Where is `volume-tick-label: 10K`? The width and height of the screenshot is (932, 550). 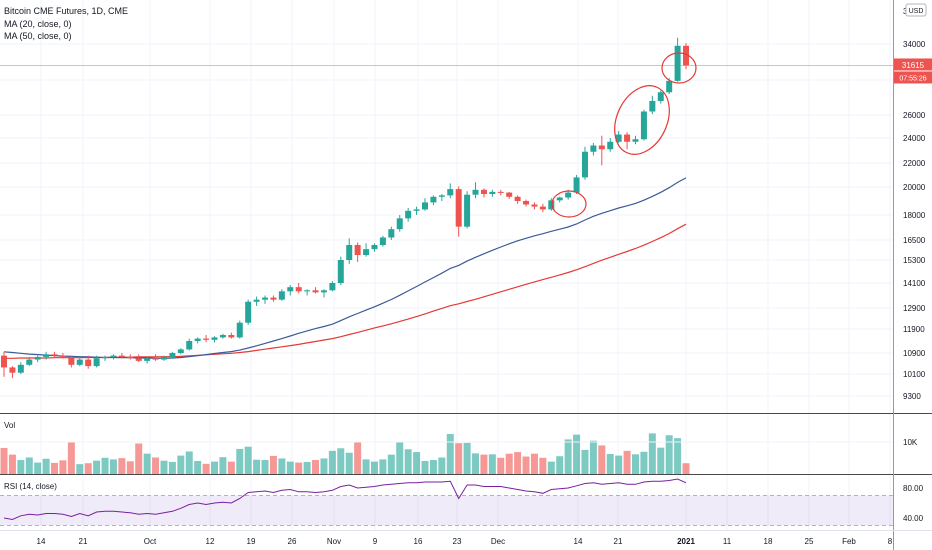
volume-tick-label: 10K is located at coordinates (910, 442).